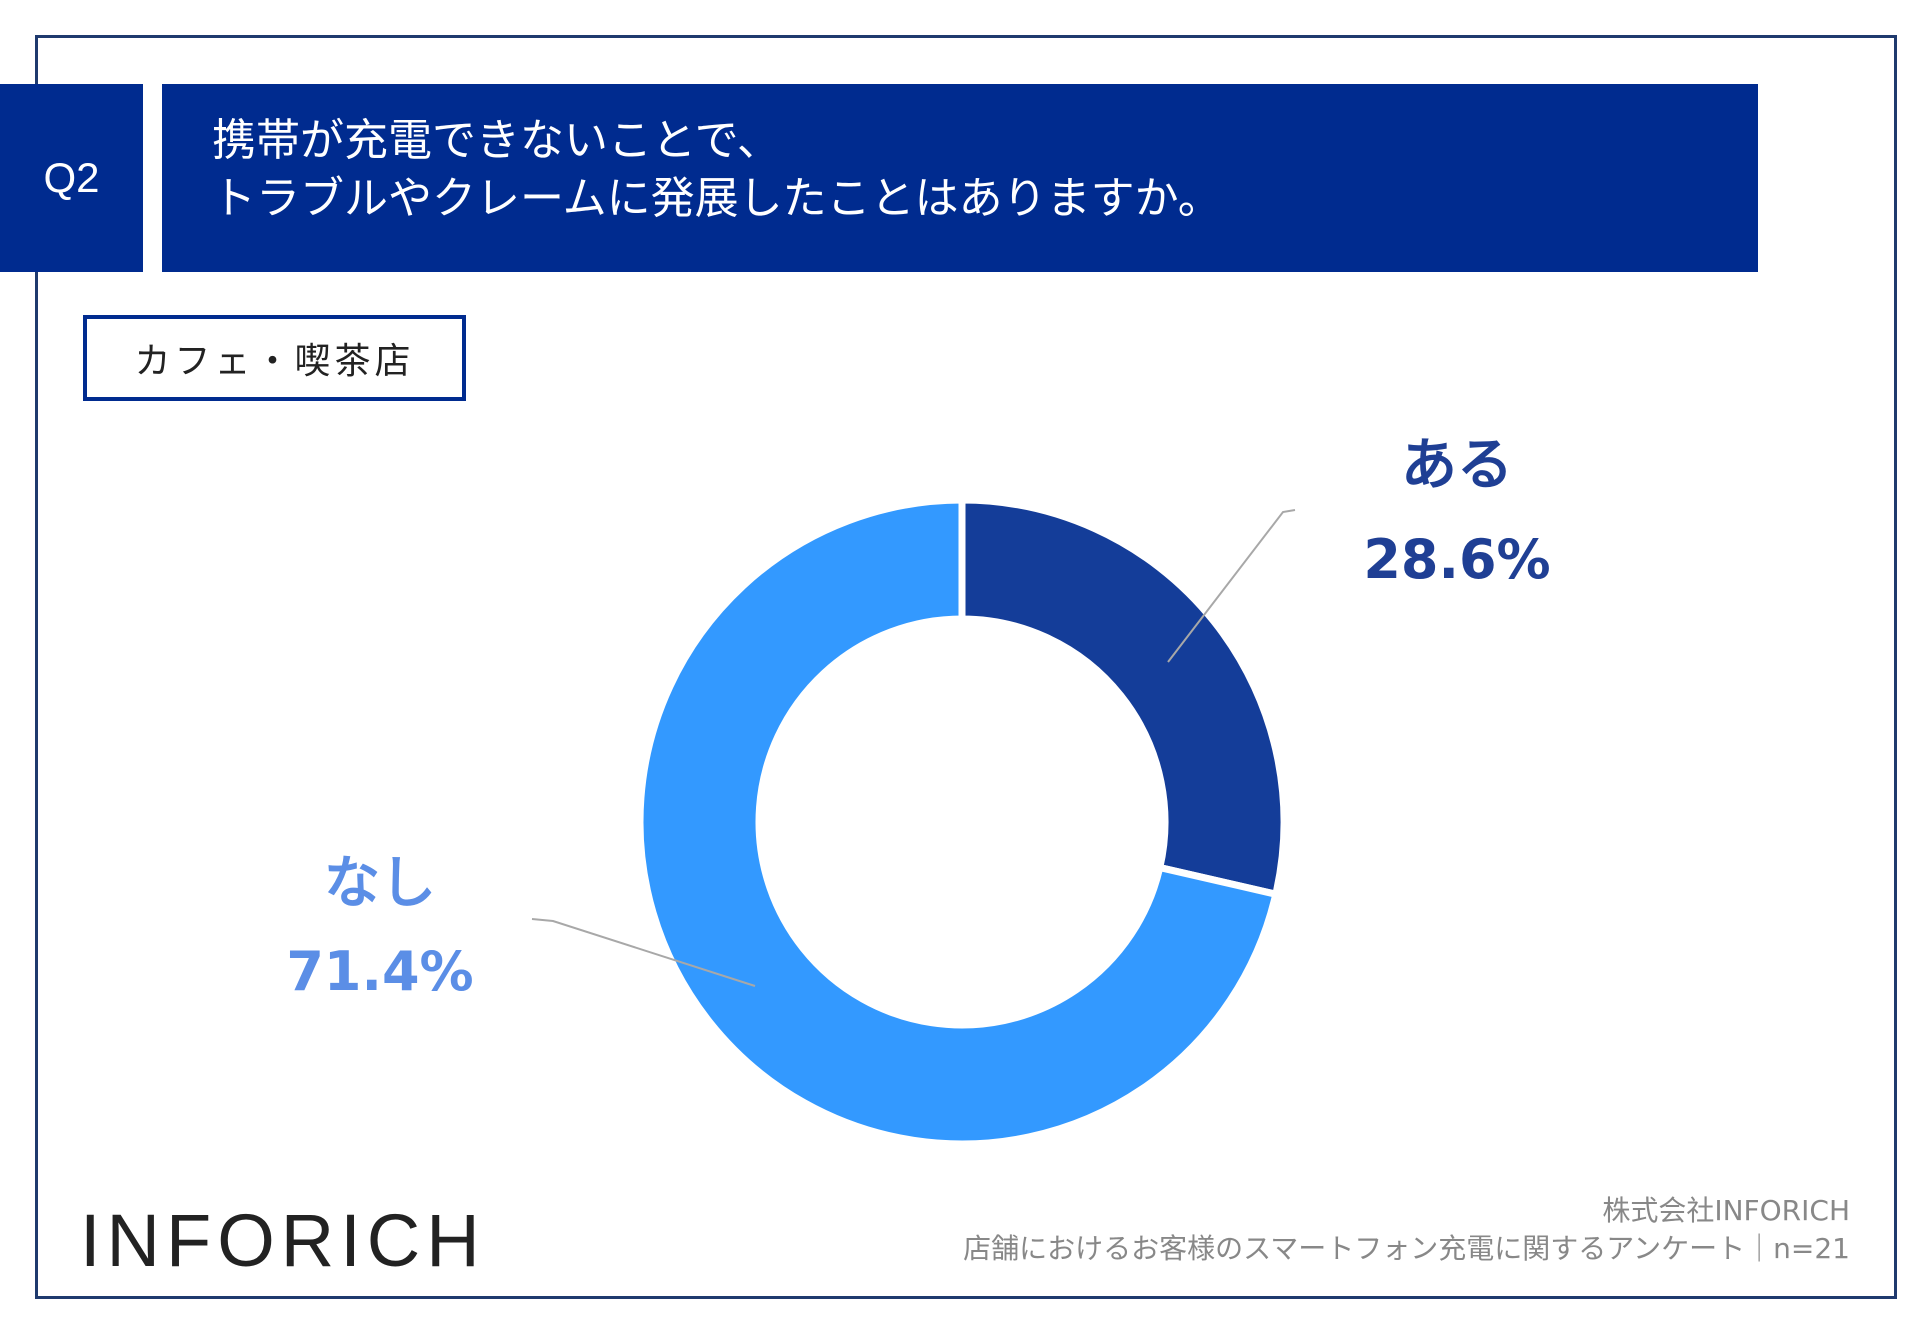  What do you see at coordinates (1457, 559) in the screenshot?
I see `slice-value-aru: 28.6%` at bounding box center [1457, 559].